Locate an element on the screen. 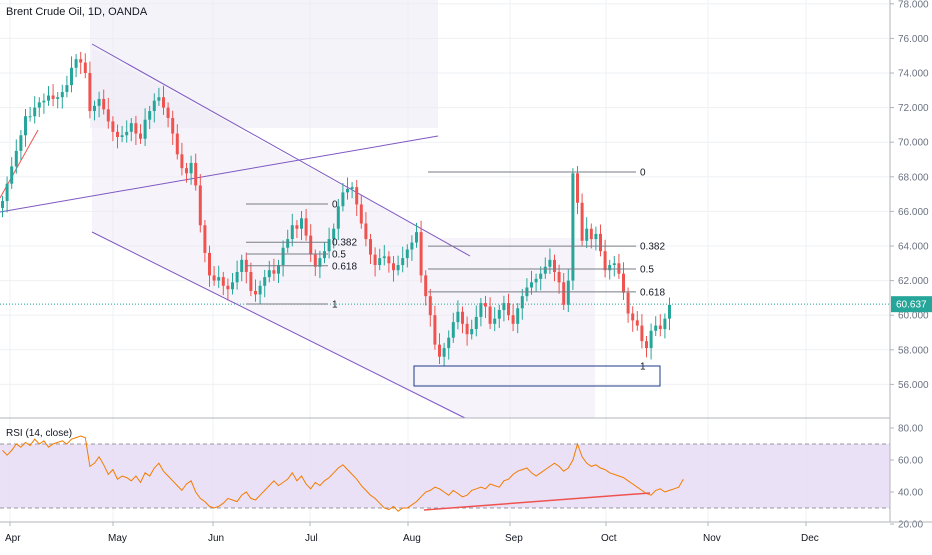 The image size is (932, 555). price-axis-label: 64.000 is located at coordinates (913, 247).